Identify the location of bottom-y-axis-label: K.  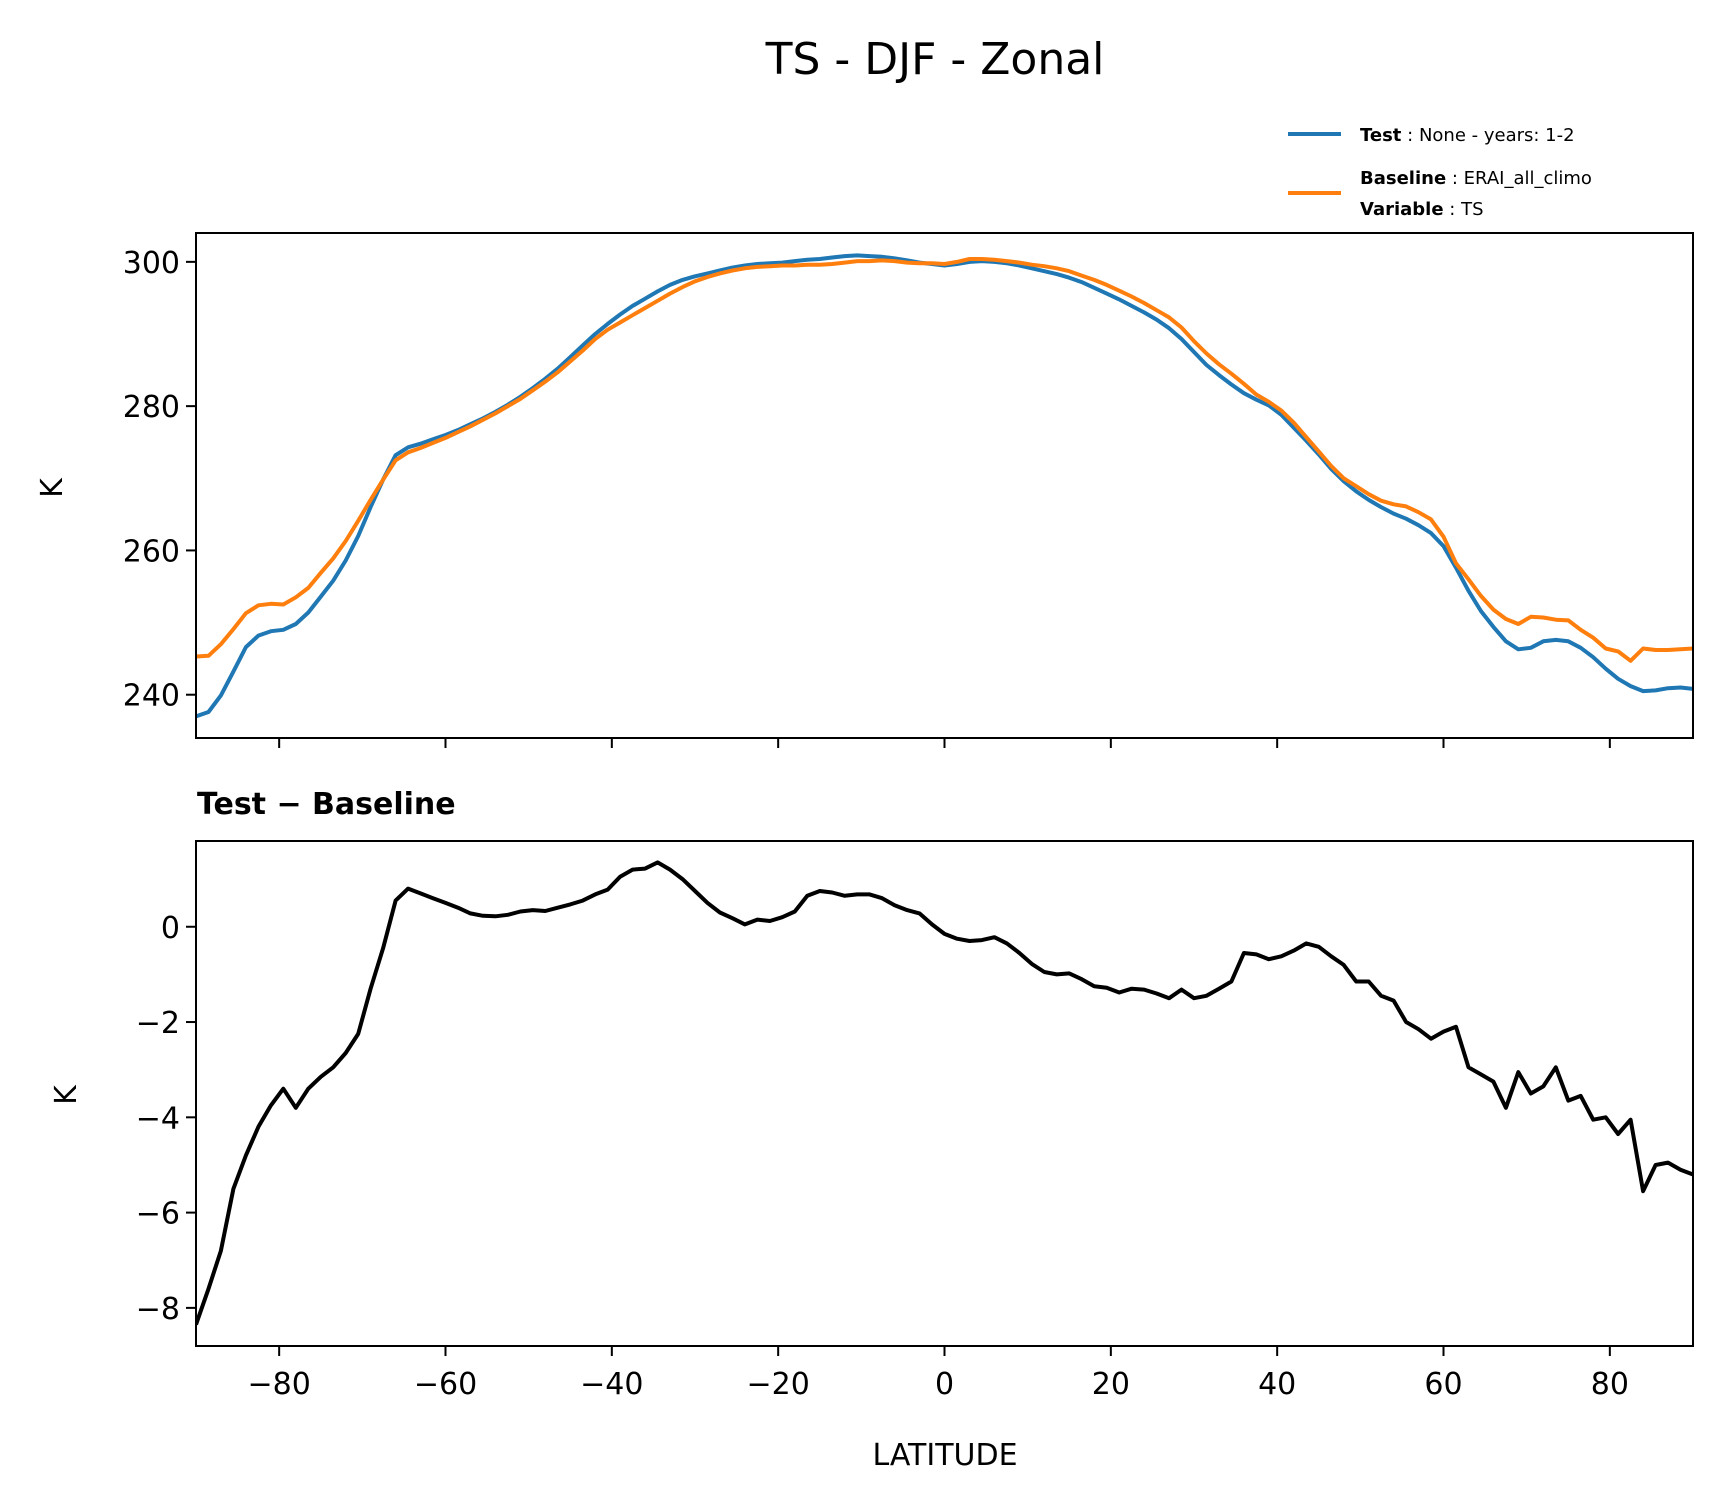
(66, 1094).